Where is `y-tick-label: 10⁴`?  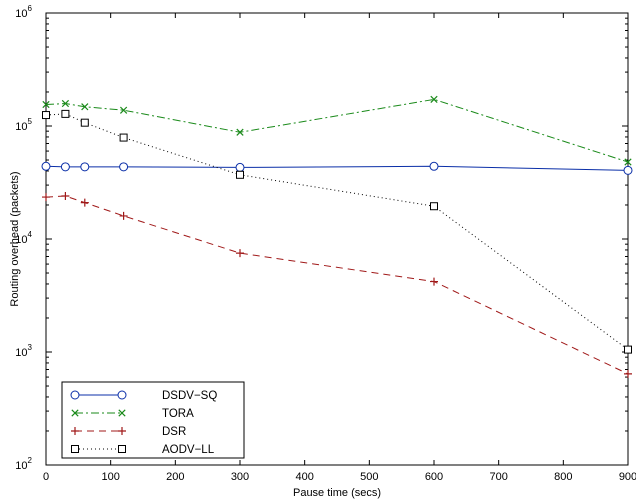 y-tick-label: 10⁴ is located at coordinates (23, 238).